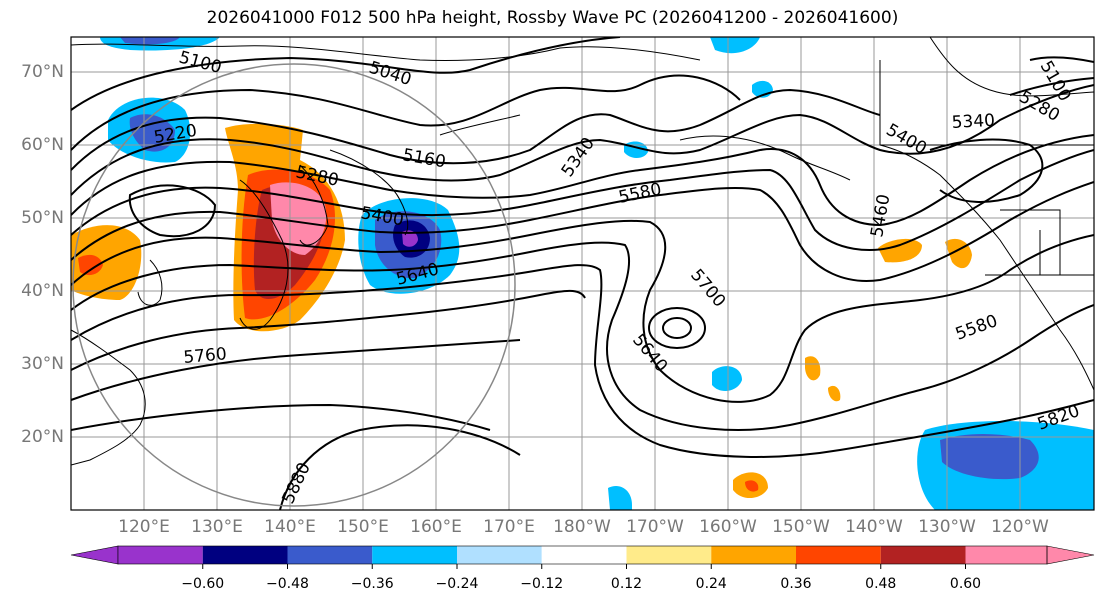  Describe the element at coordinates (410, 238) in the screenshot. I see `negative-anomaly-nwpacific-purple` at that location.